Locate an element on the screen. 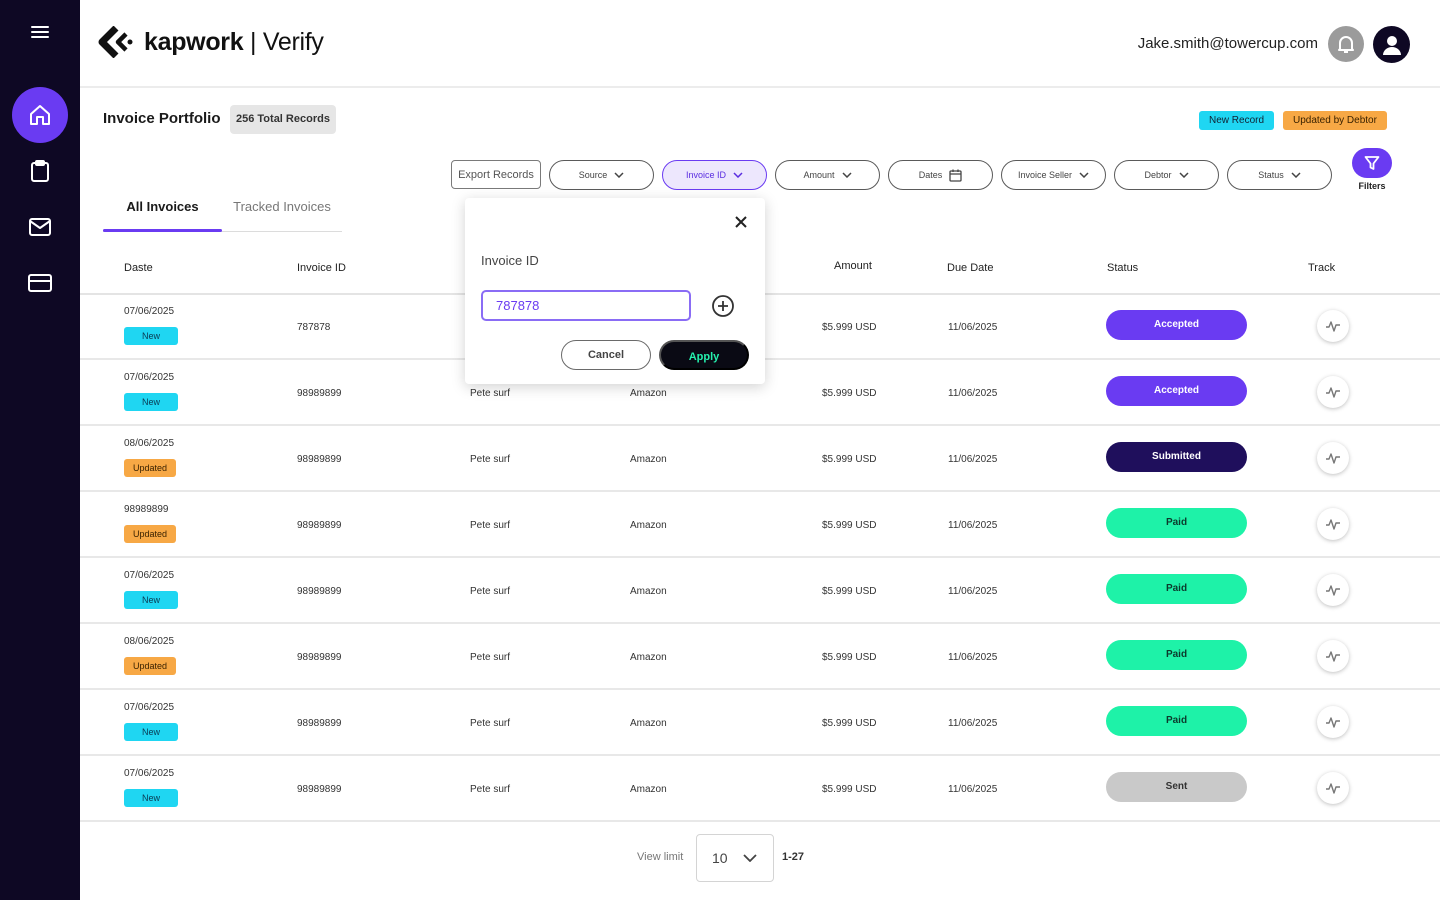  apply-button: Apply is located at coordinates (704, 355).